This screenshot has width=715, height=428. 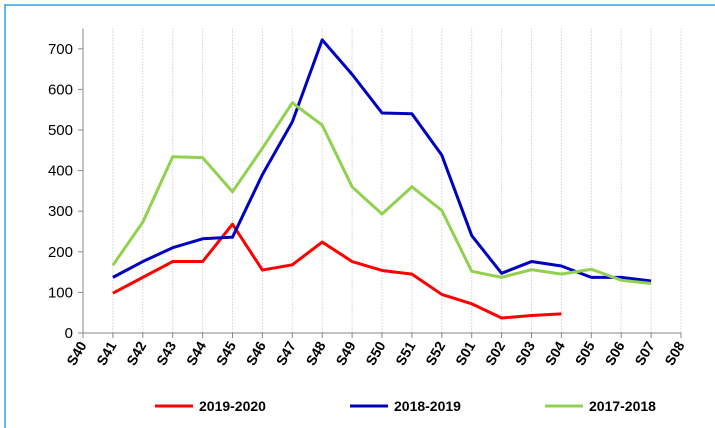 I want to click on x-tick-label: S46, so click(x=256, y=353).